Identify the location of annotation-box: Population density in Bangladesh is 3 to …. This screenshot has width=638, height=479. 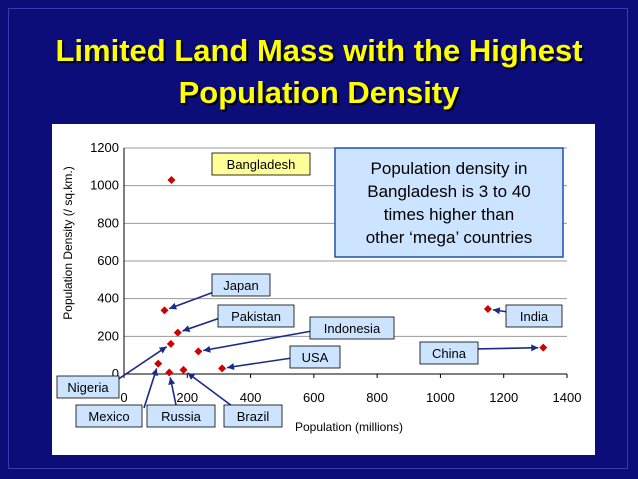
(449, 202).